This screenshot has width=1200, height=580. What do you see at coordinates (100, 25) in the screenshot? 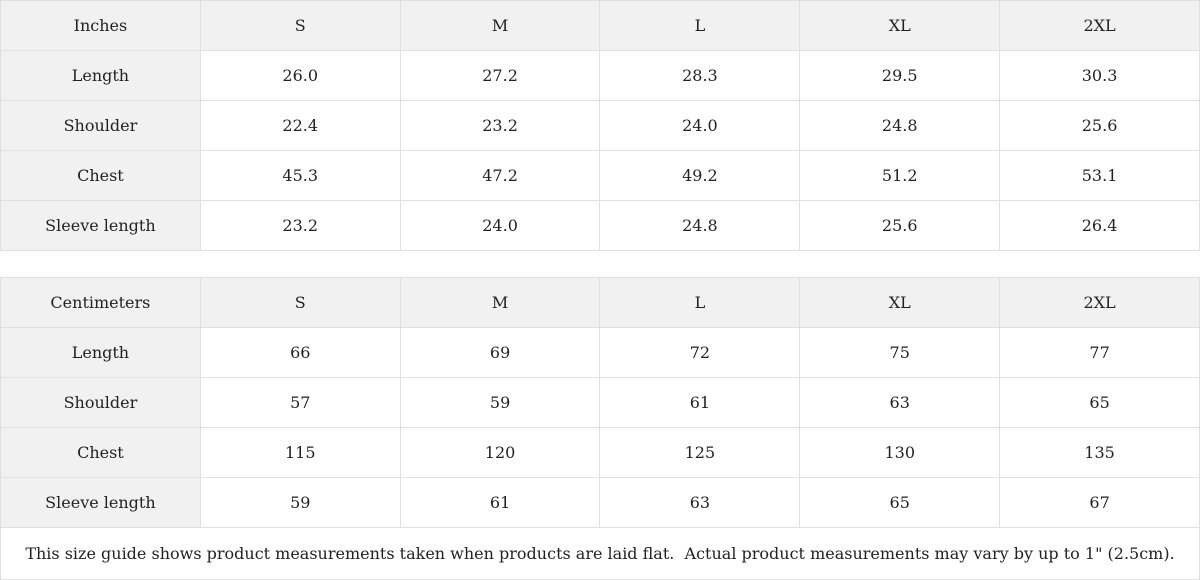
I see `unit-header: Inches` at bounding box center [100, 25].